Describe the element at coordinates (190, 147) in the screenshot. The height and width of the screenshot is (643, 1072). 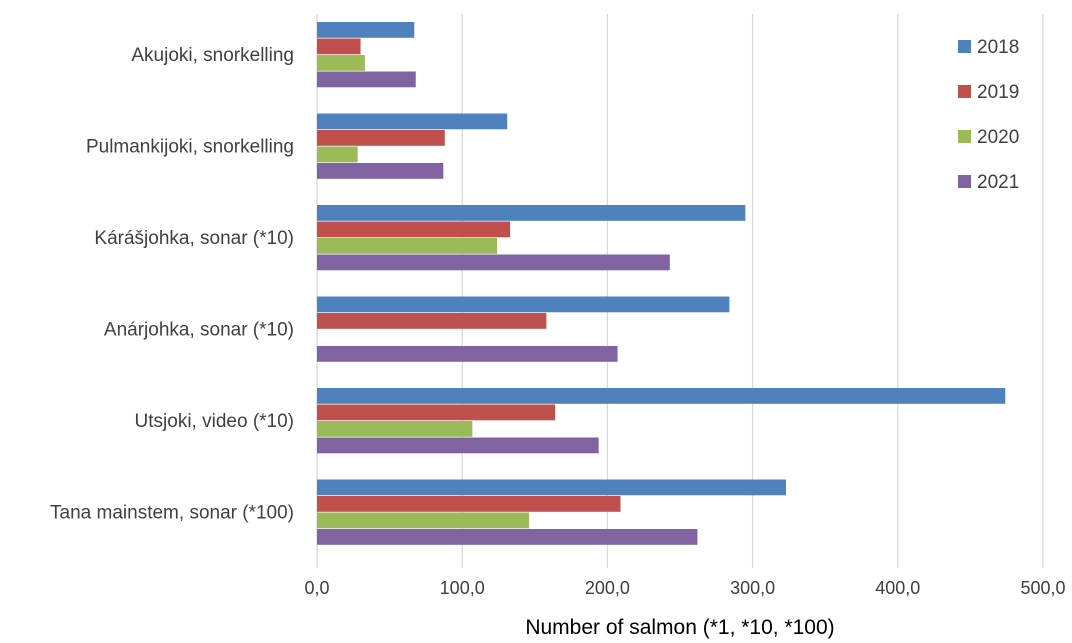
I see `category-label: Pulmankijoki, snorkelling` at that location.